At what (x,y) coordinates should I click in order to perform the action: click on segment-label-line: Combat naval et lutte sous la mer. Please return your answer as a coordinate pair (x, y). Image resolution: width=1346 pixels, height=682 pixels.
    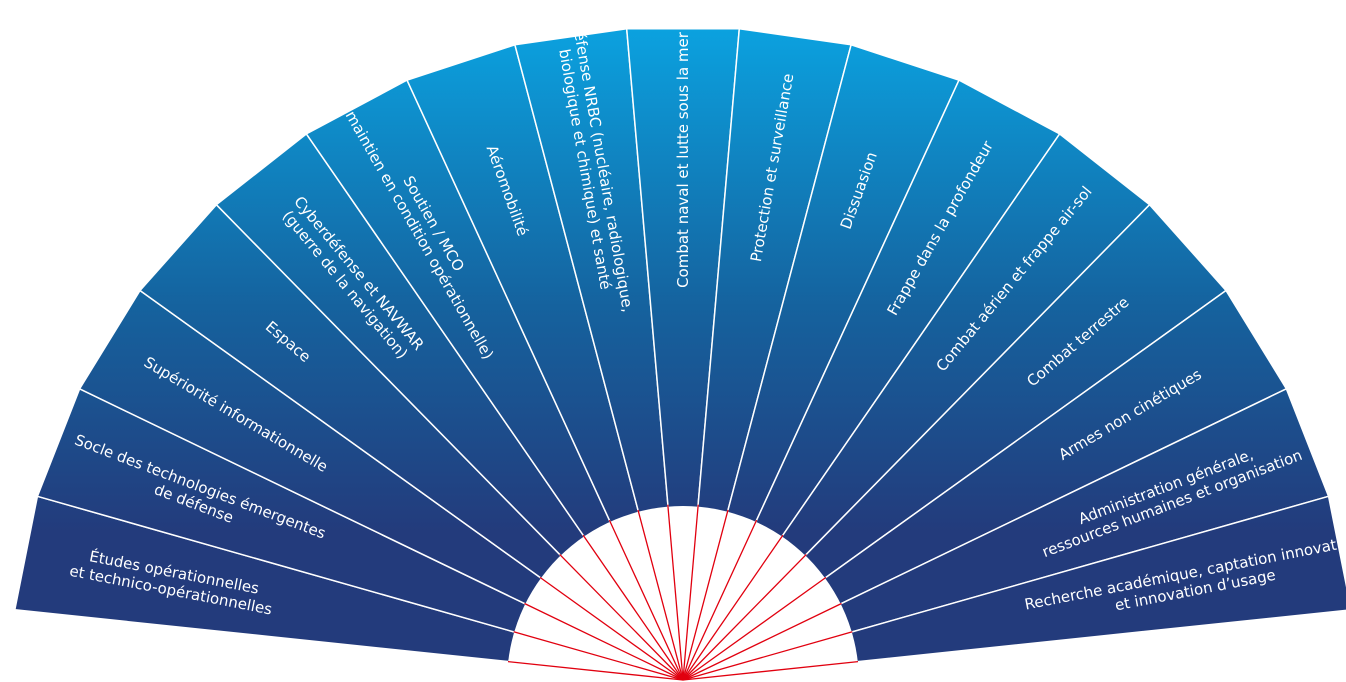
    Looking at the image, I should click on (683, 159).